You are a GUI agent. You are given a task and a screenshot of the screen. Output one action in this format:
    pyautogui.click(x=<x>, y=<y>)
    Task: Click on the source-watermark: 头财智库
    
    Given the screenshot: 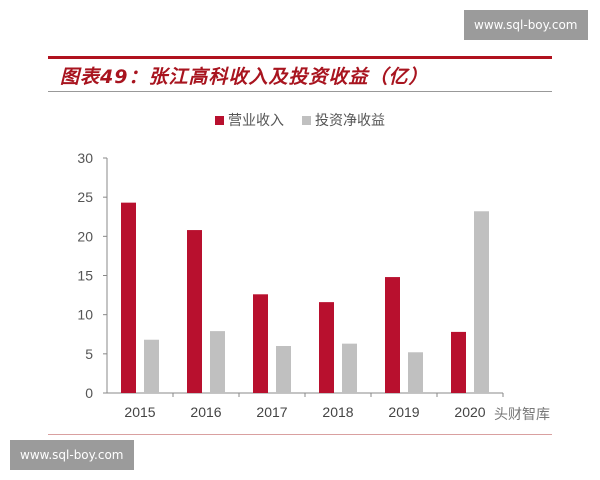 What is the action you would take?
    pyautogui.click(x=522, y=415)
    